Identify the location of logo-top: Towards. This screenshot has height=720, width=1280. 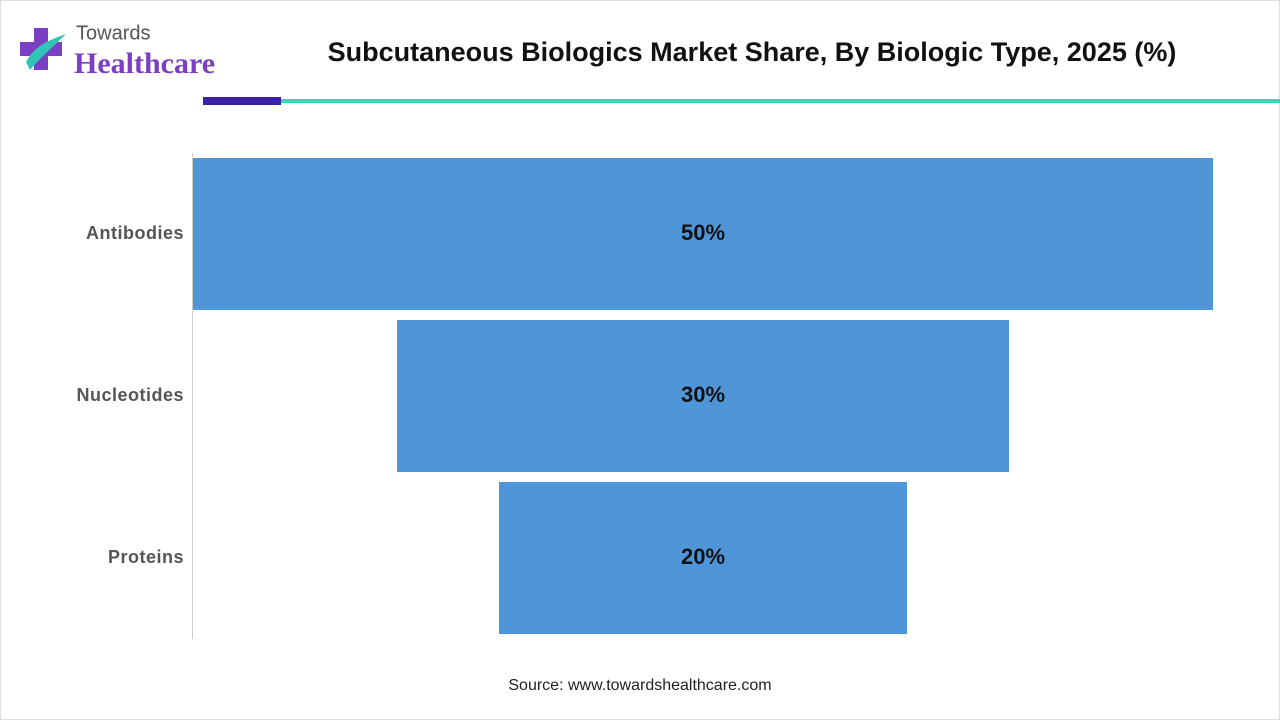
(113, 33).